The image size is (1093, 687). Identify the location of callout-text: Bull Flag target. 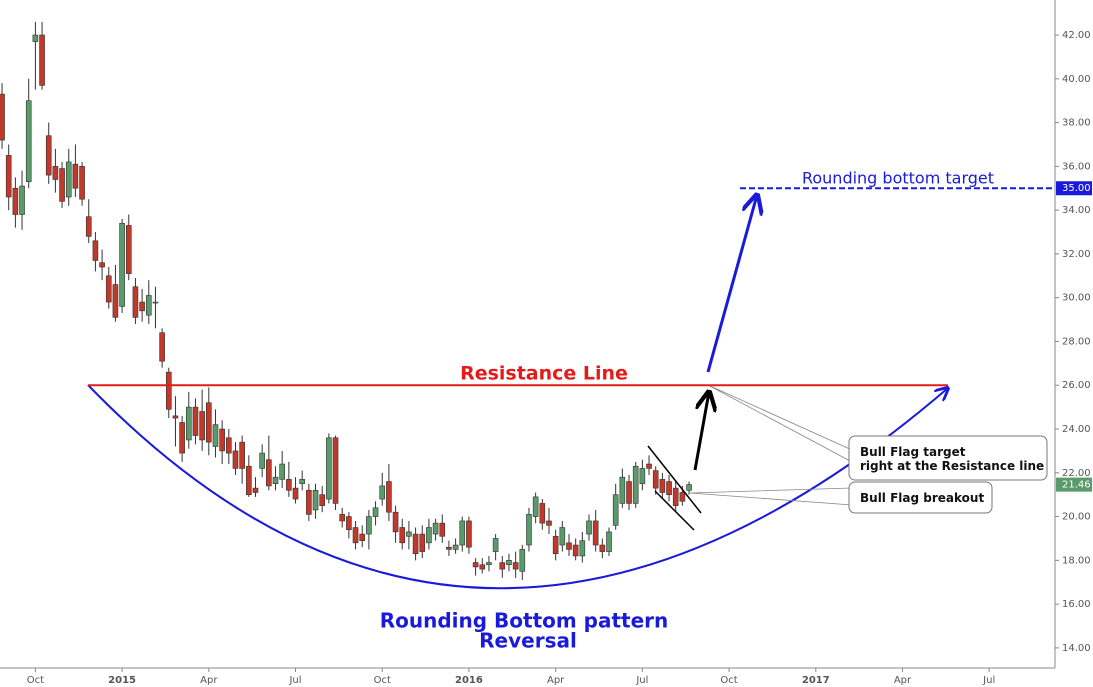
(913, 452).